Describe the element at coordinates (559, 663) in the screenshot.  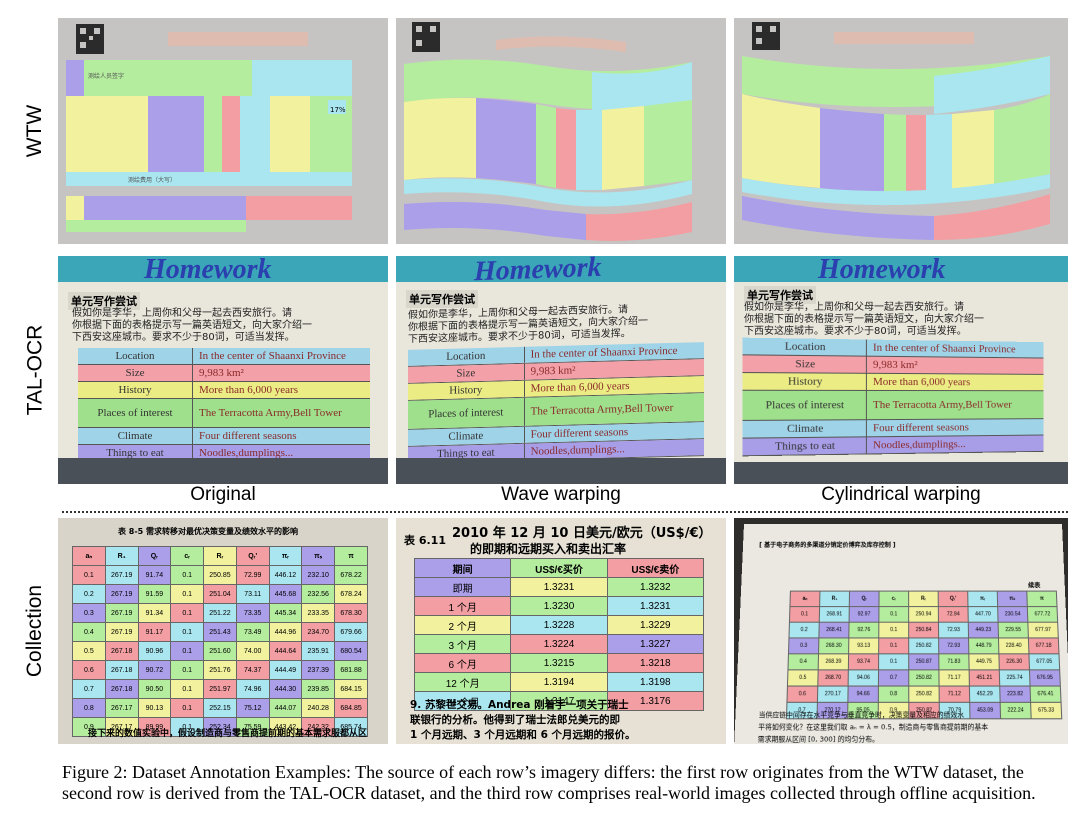
I see `table-cell: 1.3215` at that location.